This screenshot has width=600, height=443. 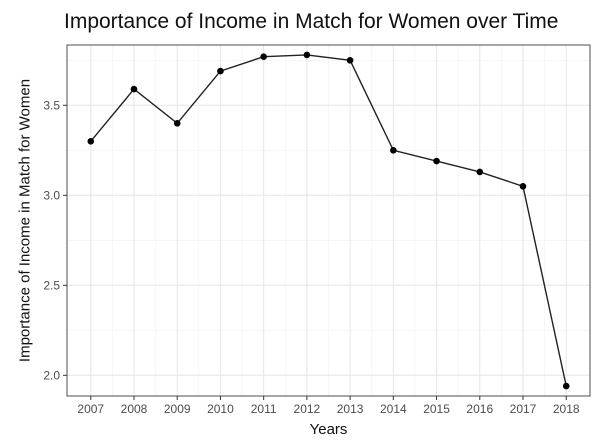 I want to click on x-tick-label: 2018, so click(x=566, y=409).